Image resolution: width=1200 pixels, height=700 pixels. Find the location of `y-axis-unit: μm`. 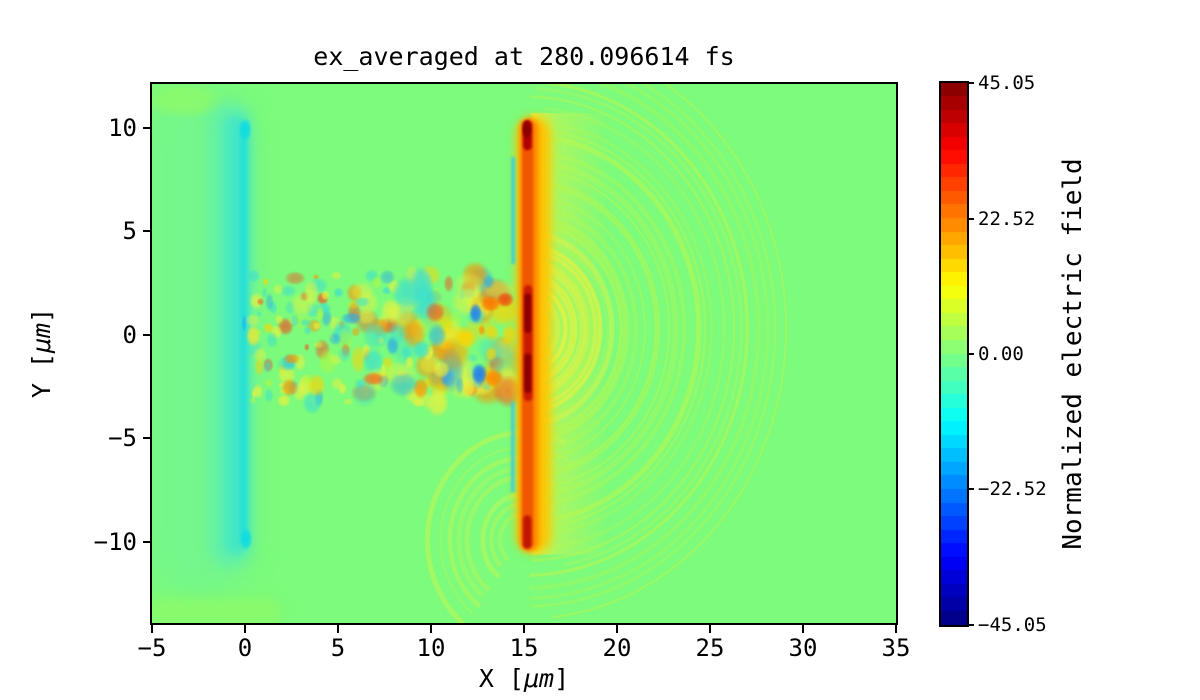

y-axis-unit: μm is located at coordinates (41, 338).